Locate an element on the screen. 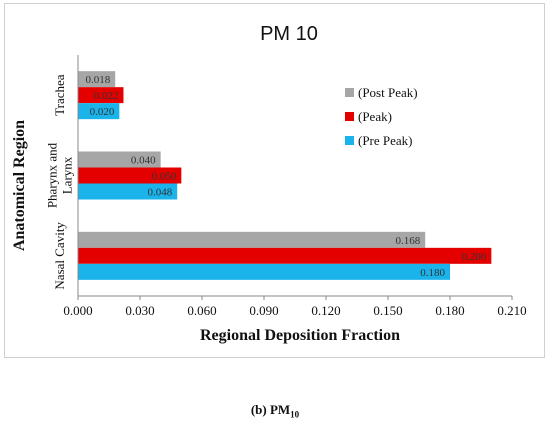  caption-subscript: 10 is located at coordinates (295, 414).